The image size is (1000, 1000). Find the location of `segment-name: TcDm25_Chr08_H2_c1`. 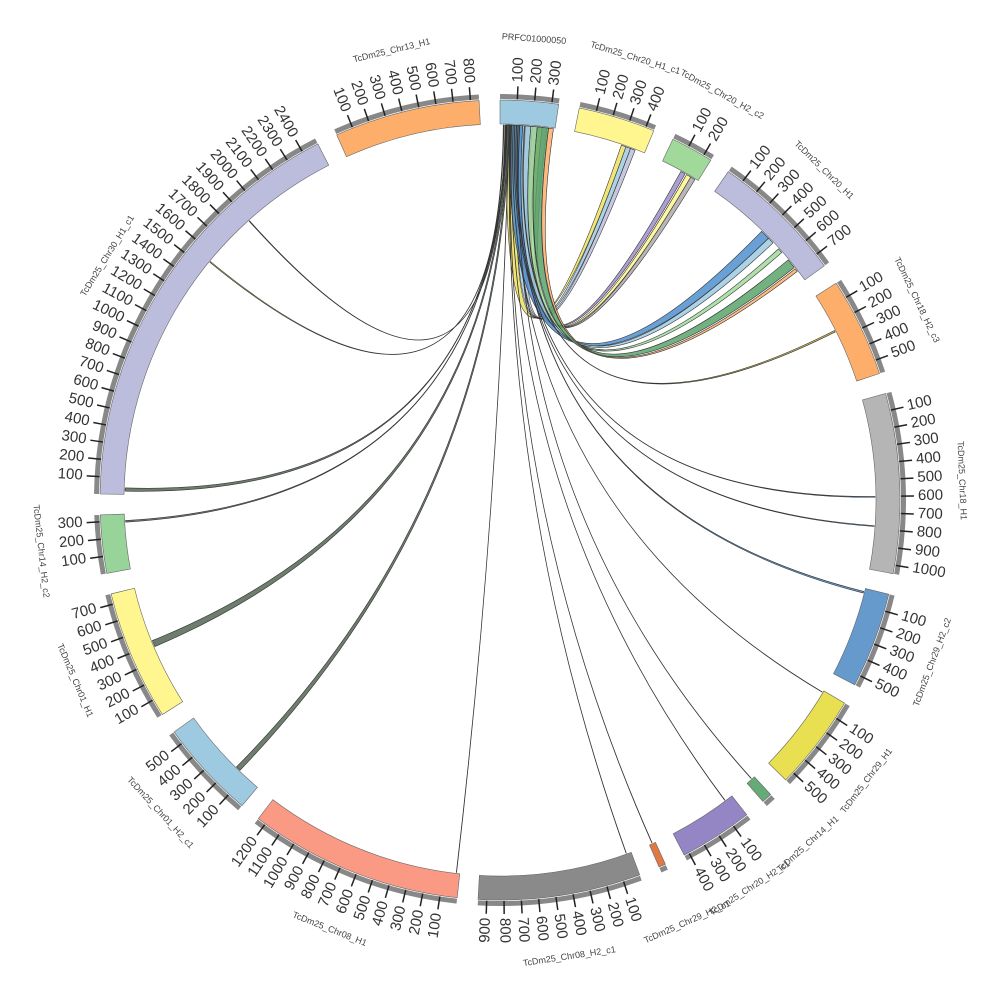

segment-name: TcDm25_Chr08_H2_c1 is located at coordinates (569, 956).